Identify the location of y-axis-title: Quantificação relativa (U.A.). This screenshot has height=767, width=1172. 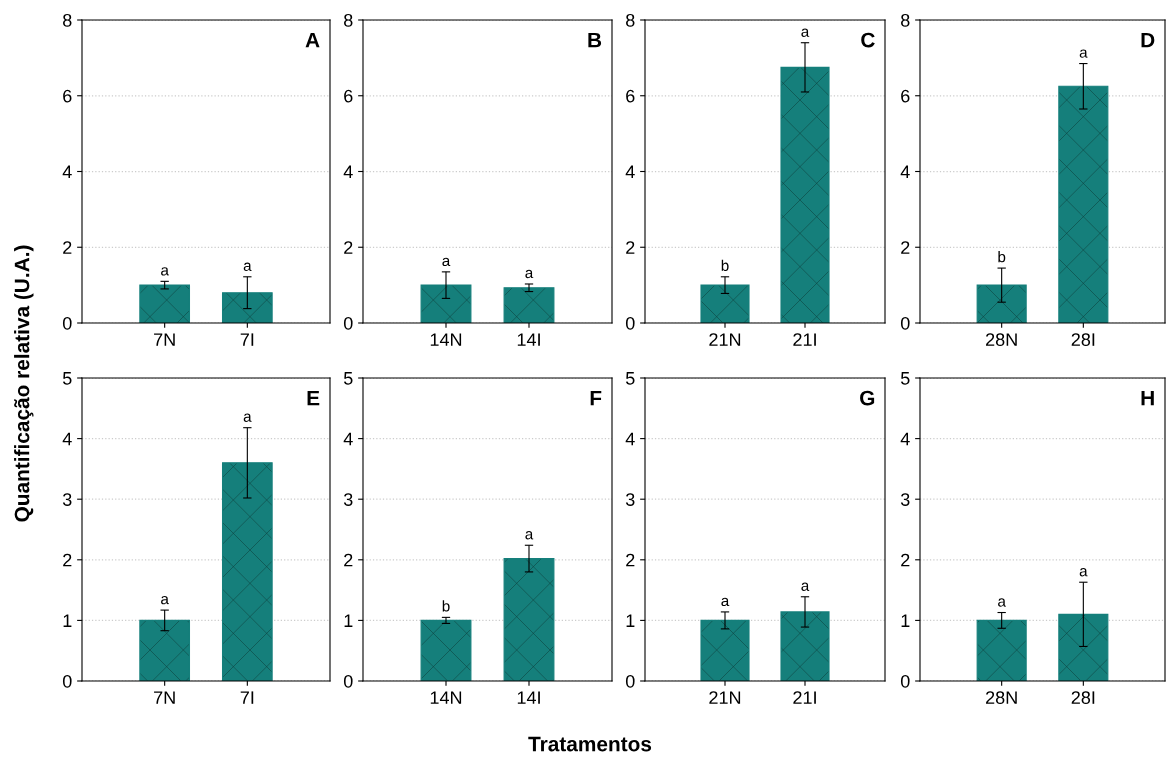
(24, 383).